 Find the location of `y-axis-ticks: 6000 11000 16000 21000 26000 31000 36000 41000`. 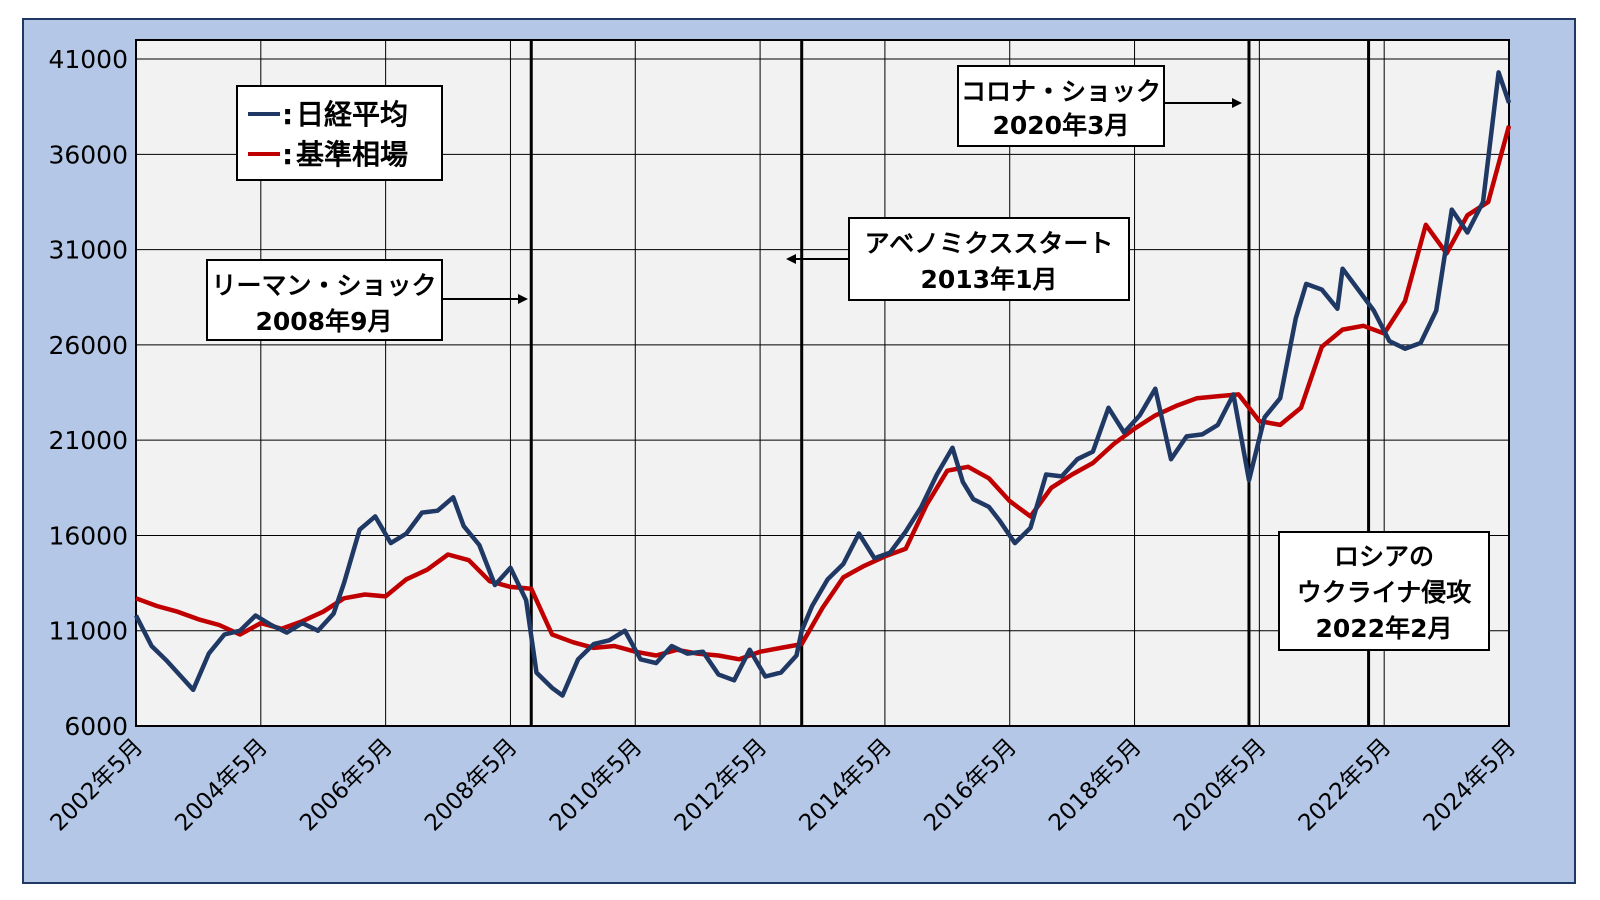

y-axis-ticks: 6000 11000 16000 21000 26000 31000 36000 41000 is located at coordinates (88, 393).